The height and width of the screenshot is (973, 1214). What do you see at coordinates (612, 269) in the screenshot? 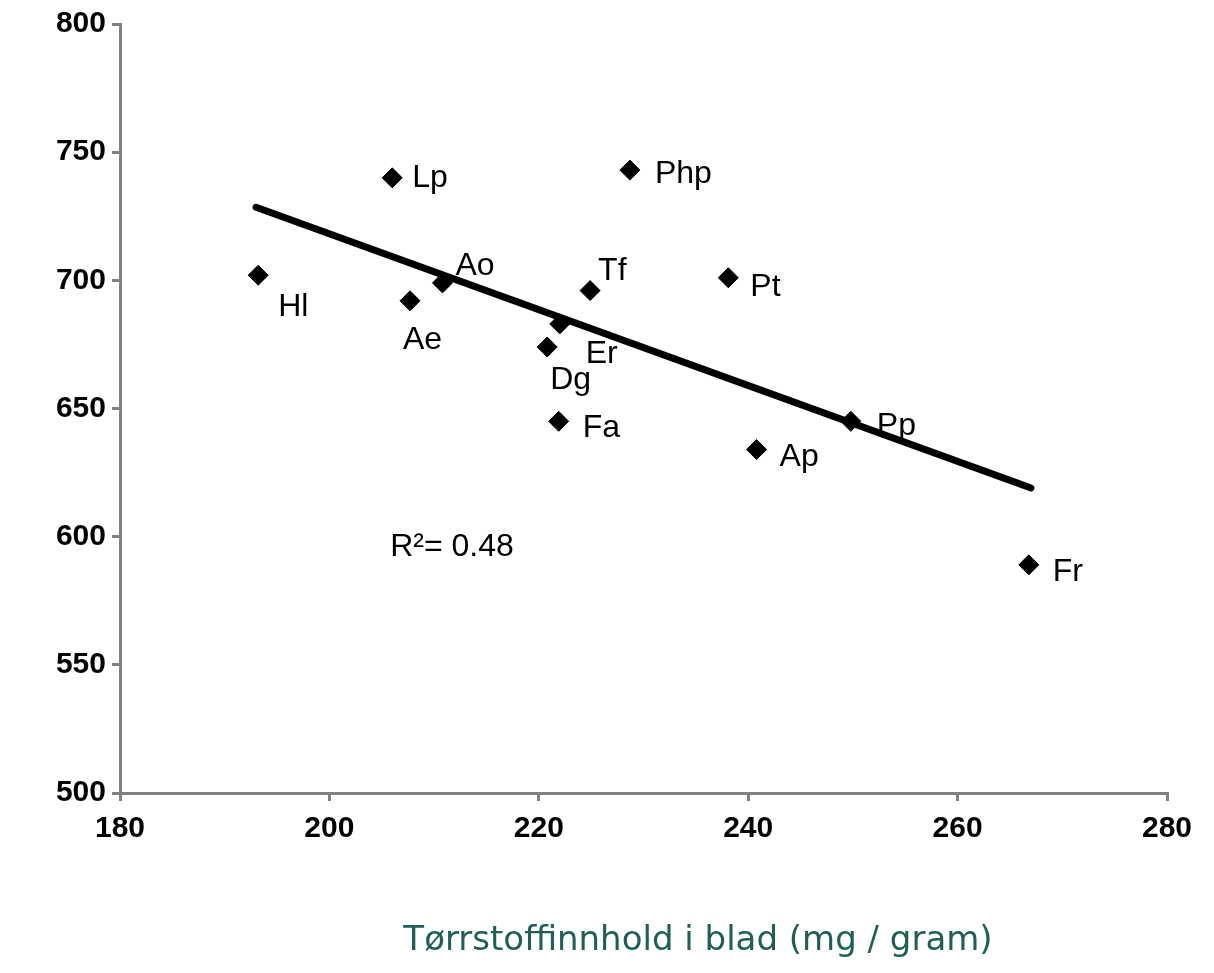
I see `annotation: Tf` at bounding box center [612, 269].